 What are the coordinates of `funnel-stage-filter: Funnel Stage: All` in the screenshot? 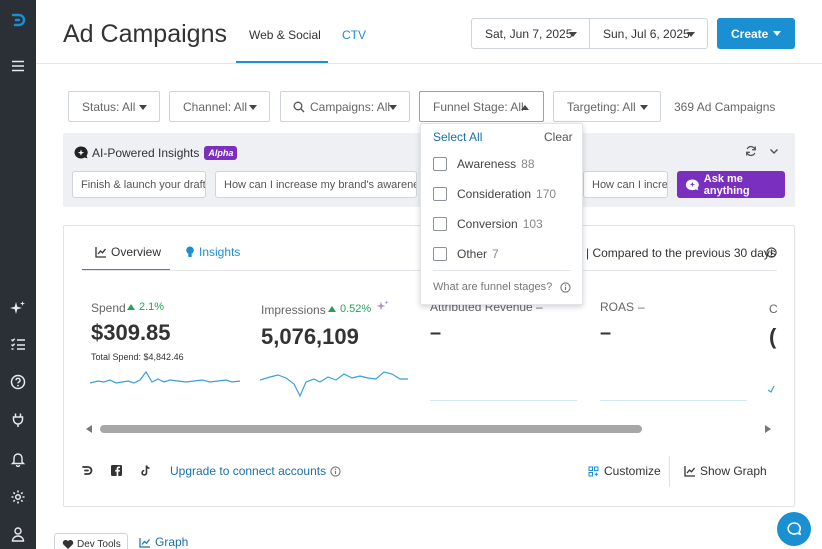 It's located at (481, 106).